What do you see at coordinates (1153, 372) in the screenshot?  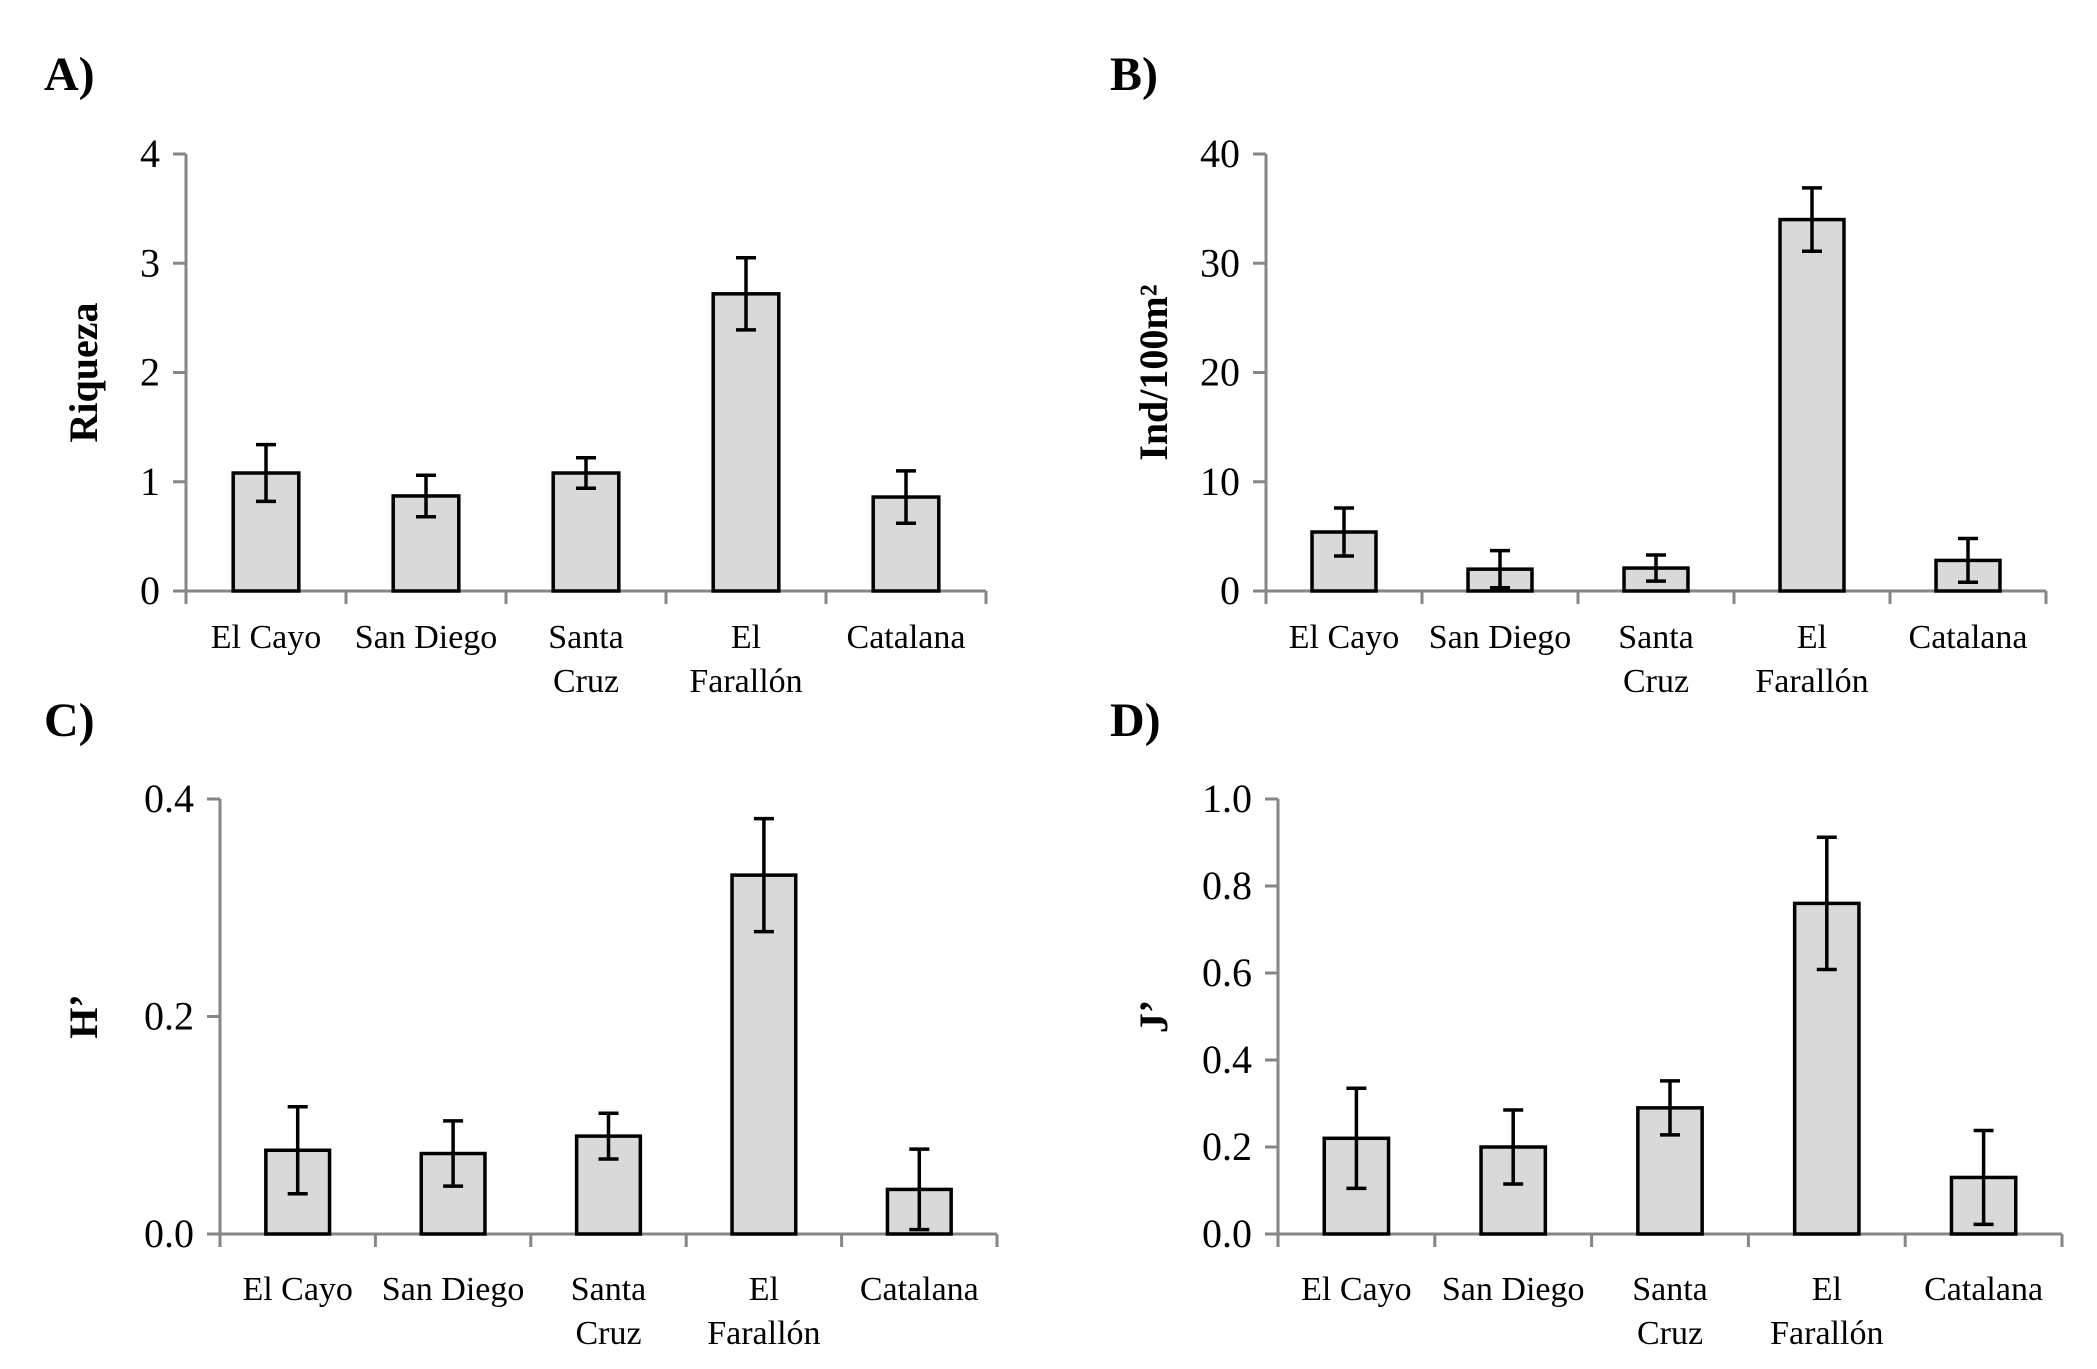 I see `y-axis-title: Ind/100m²` at bounding box center [1153, 372].